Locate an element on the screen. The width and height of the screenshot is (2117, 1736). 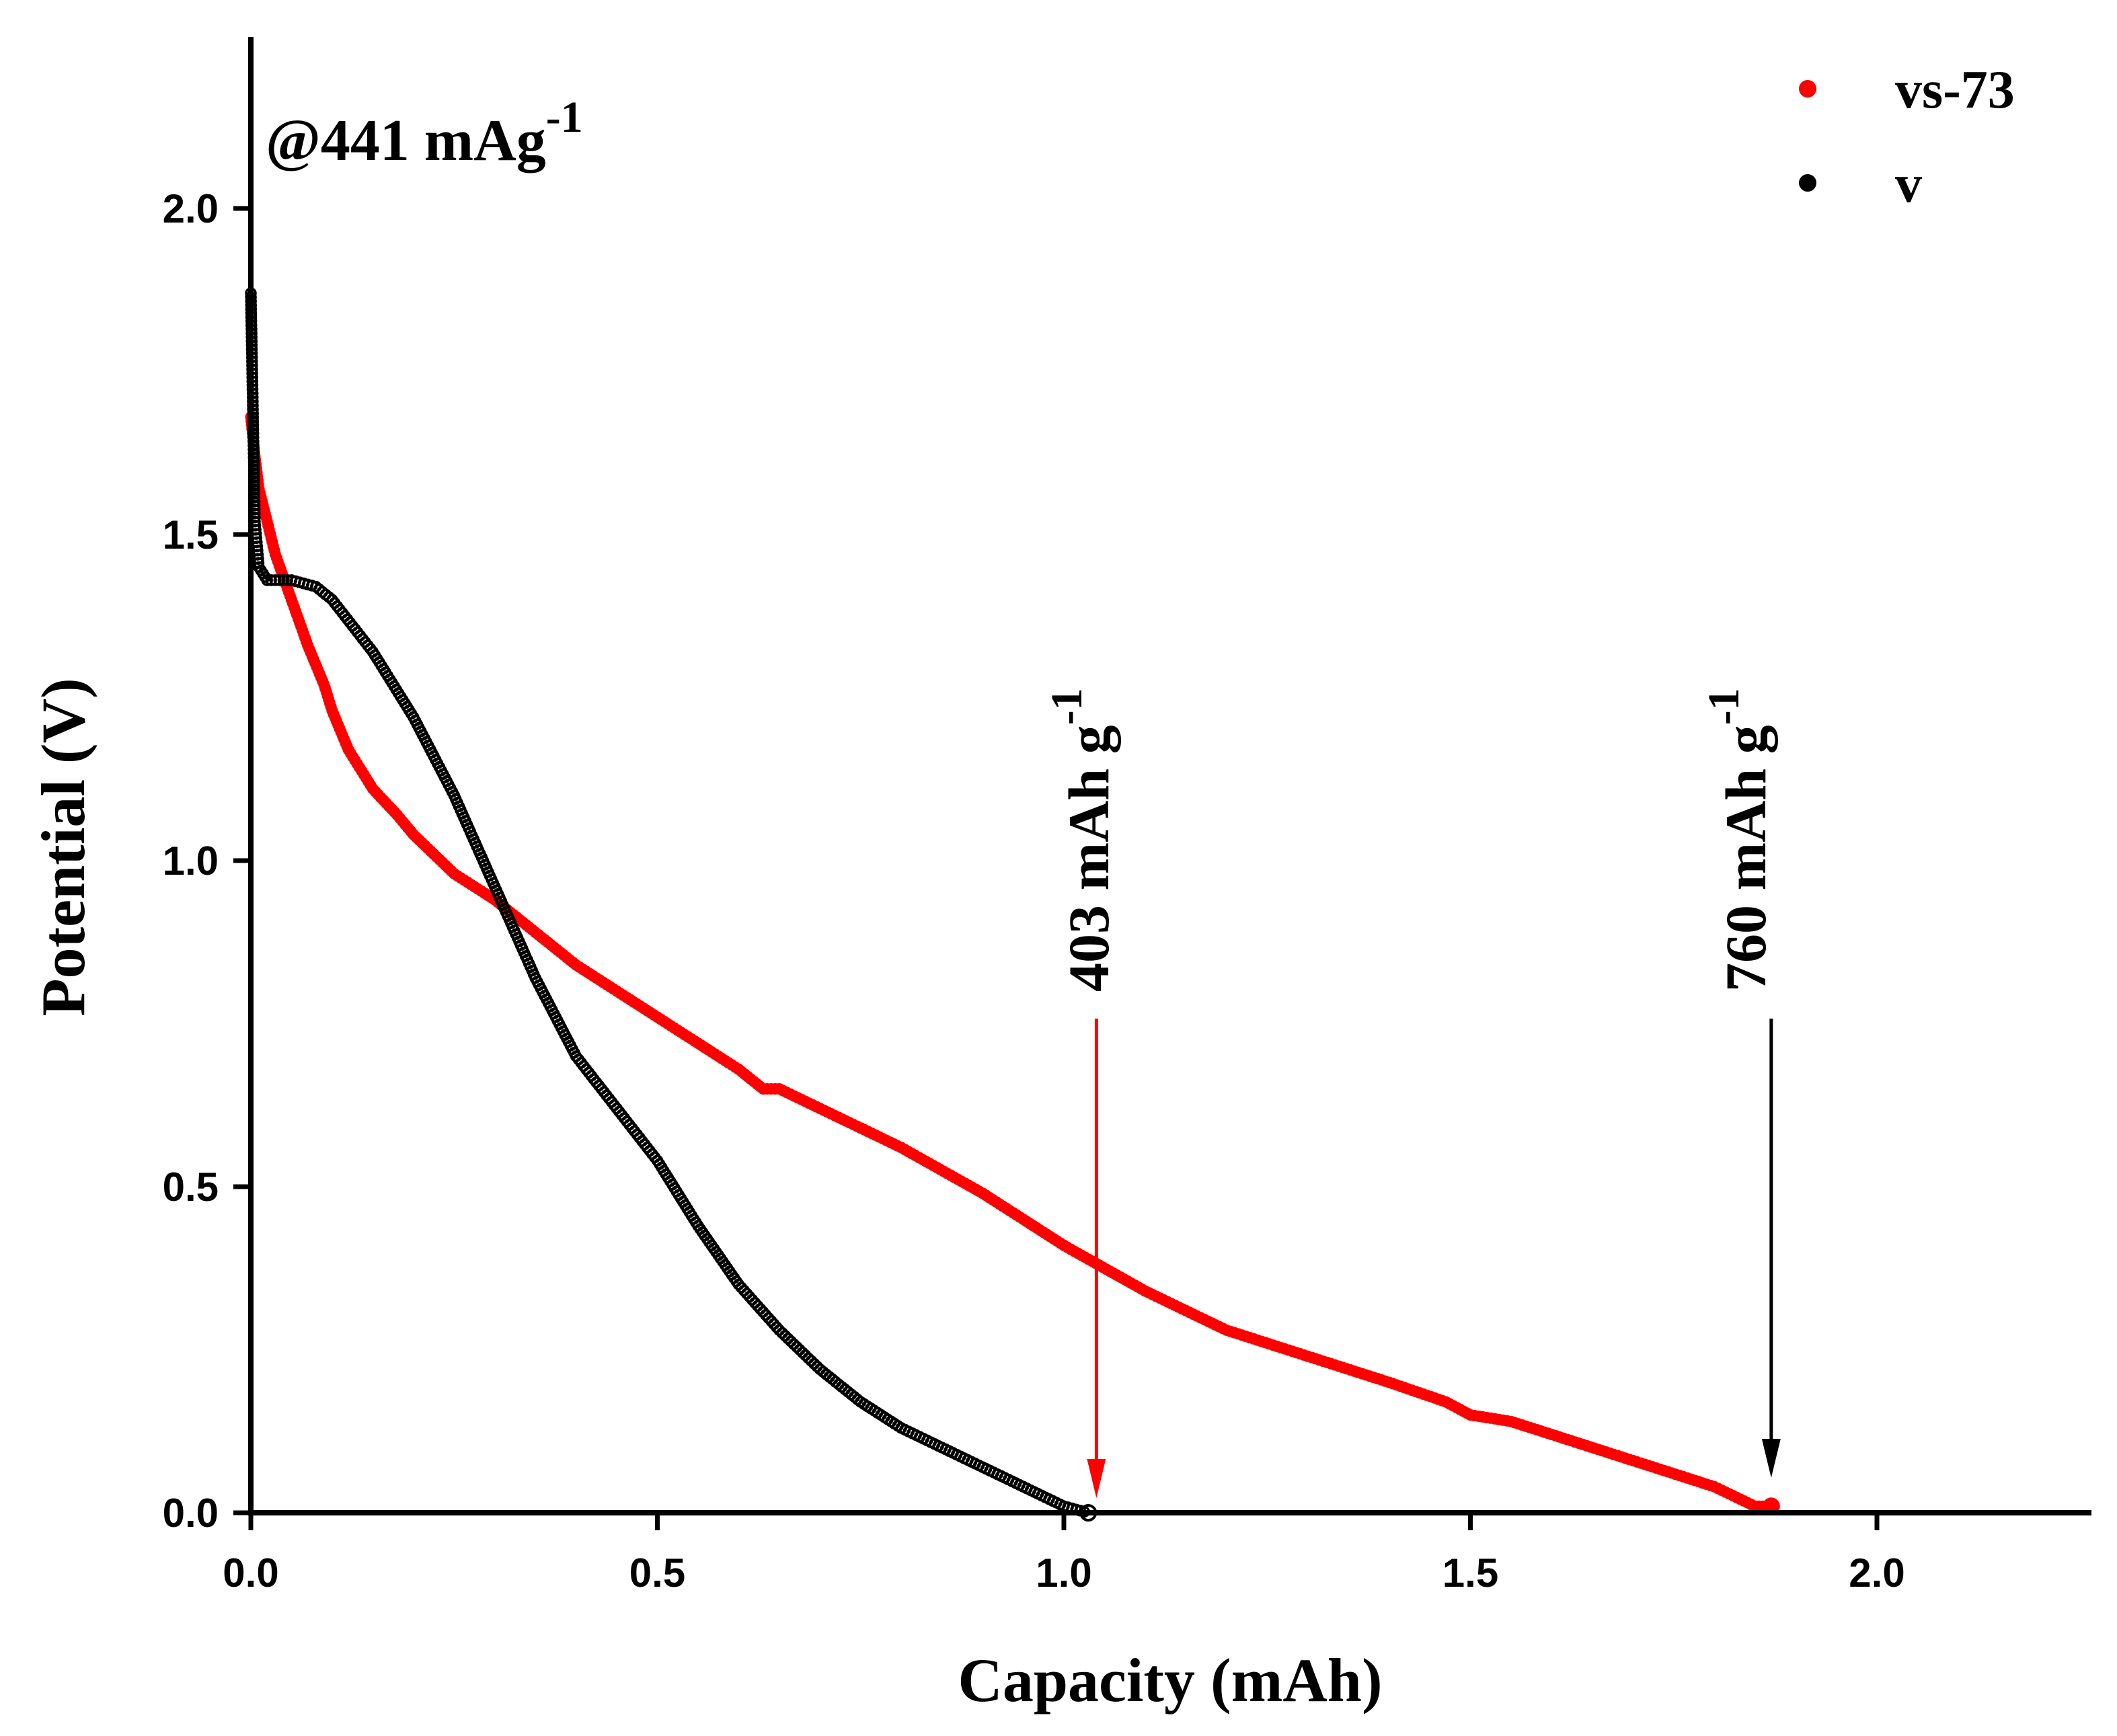
arrow-760-head is located at coordinates (1771, 1458).